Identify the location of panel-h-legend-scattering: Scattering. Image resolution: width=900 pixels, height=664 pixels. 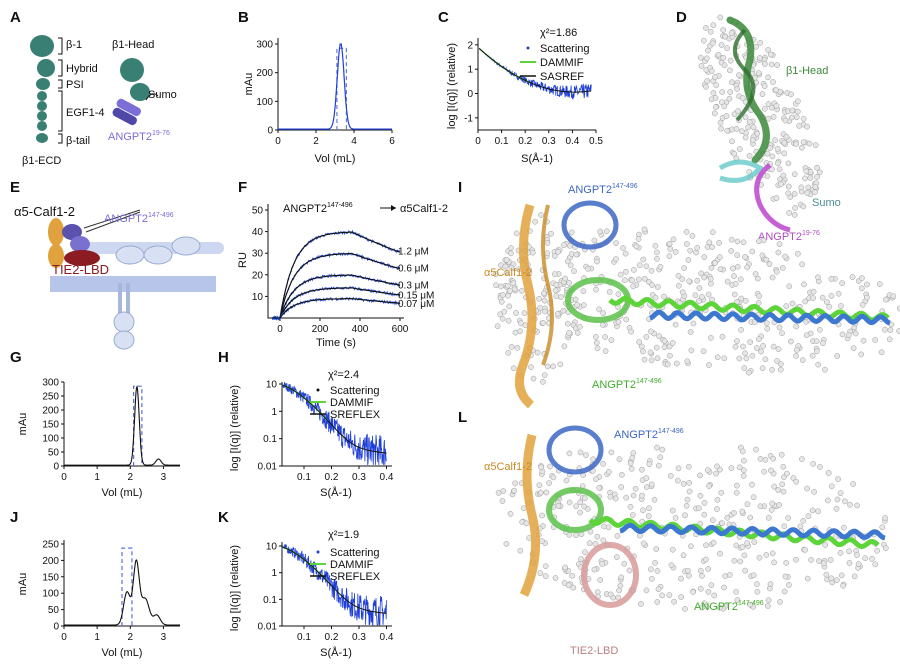
(355, 391).